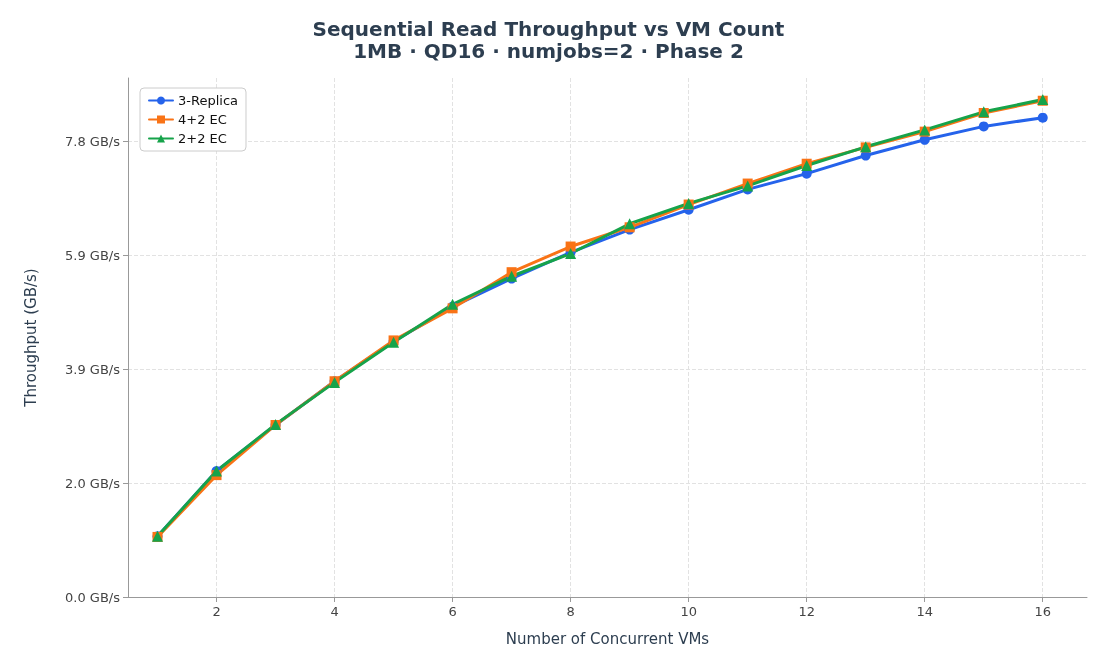  I want to click on y-tick-label: 7.8 GB/s, so click(93, 141).